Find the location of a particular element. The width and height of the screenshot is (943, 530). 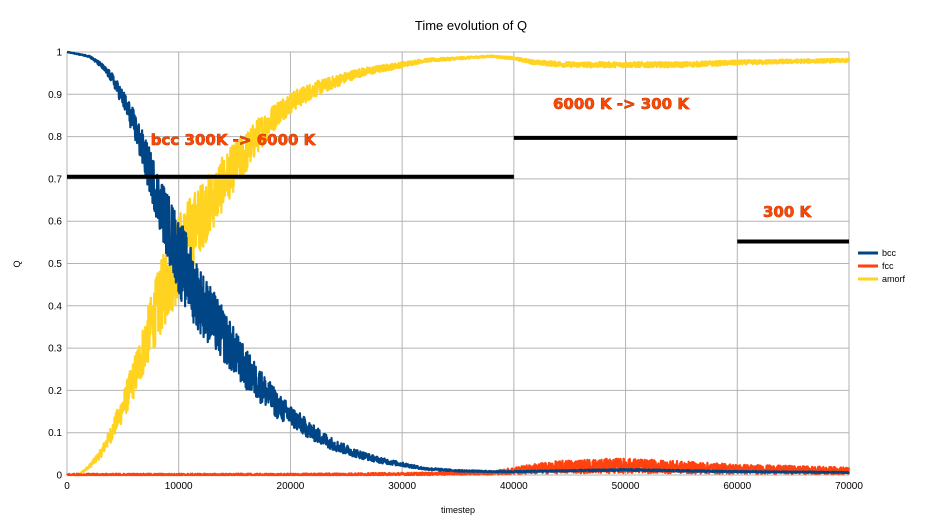

legend: bcc fcc amorf is located at coordinates (882, 266).